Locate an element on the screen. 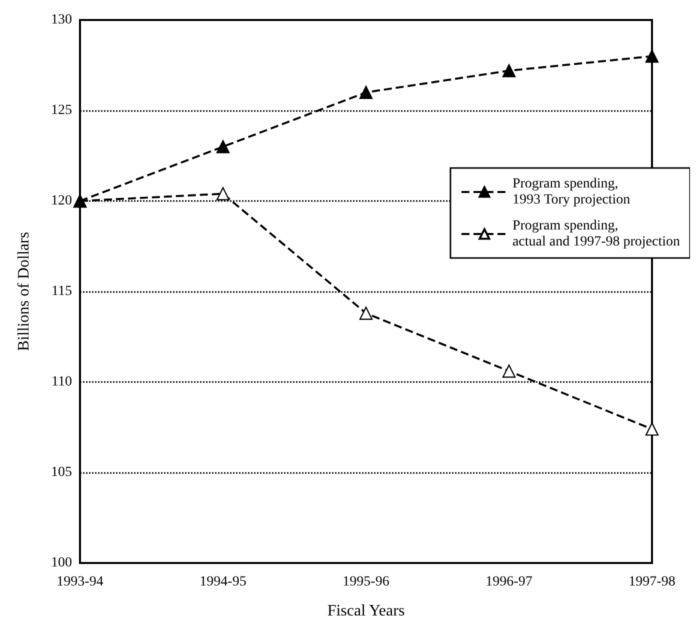 This screenshot has width=698, height=635. y-tick-label: 110 is located at coordinates (62, 382).